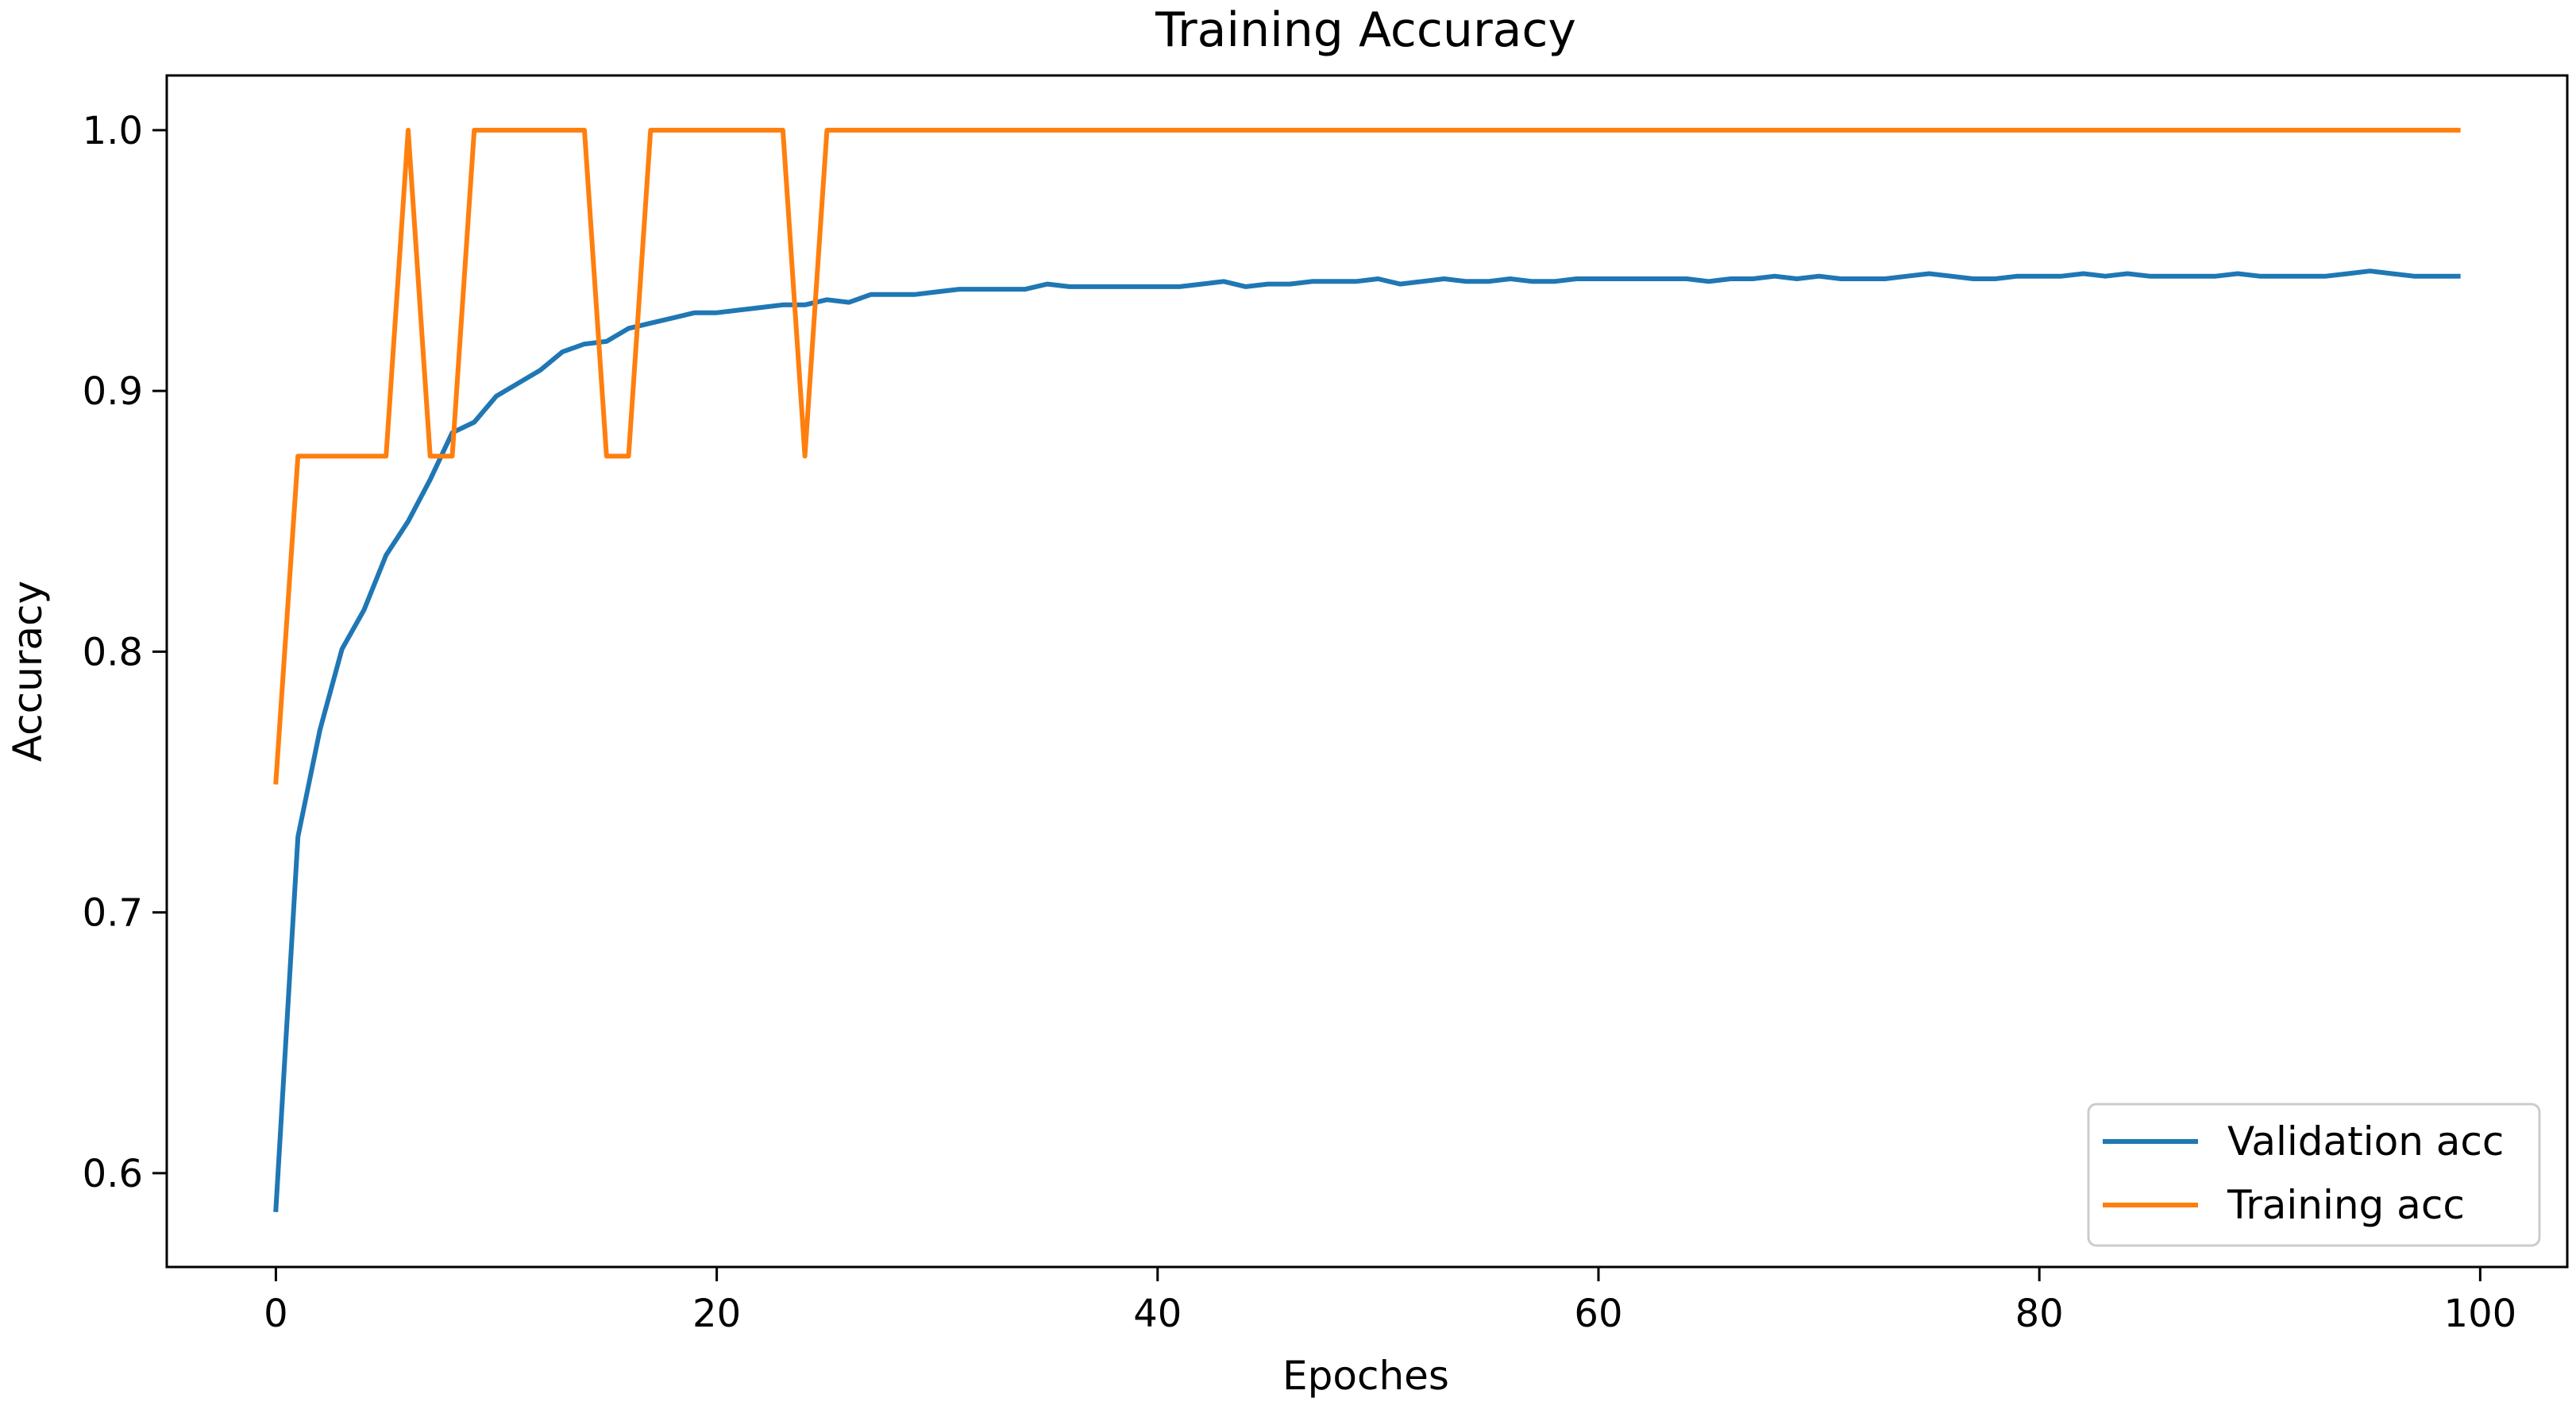 Image resolution: width=2576 pixels, height=1406 pixels. Describe the element at coordinates (2346, 1205) in the screenshot. I see `legend-label: Training acc` at that location.